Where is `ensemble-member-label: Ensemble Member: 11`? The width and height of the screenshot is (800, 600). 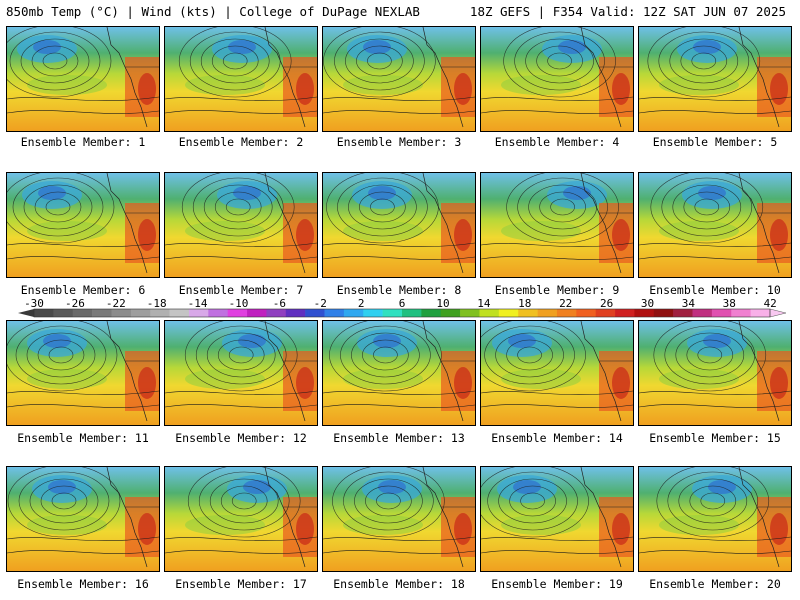 ensemble-member-label: Ensemble Member: 11 is located at coordinates (83, 438).